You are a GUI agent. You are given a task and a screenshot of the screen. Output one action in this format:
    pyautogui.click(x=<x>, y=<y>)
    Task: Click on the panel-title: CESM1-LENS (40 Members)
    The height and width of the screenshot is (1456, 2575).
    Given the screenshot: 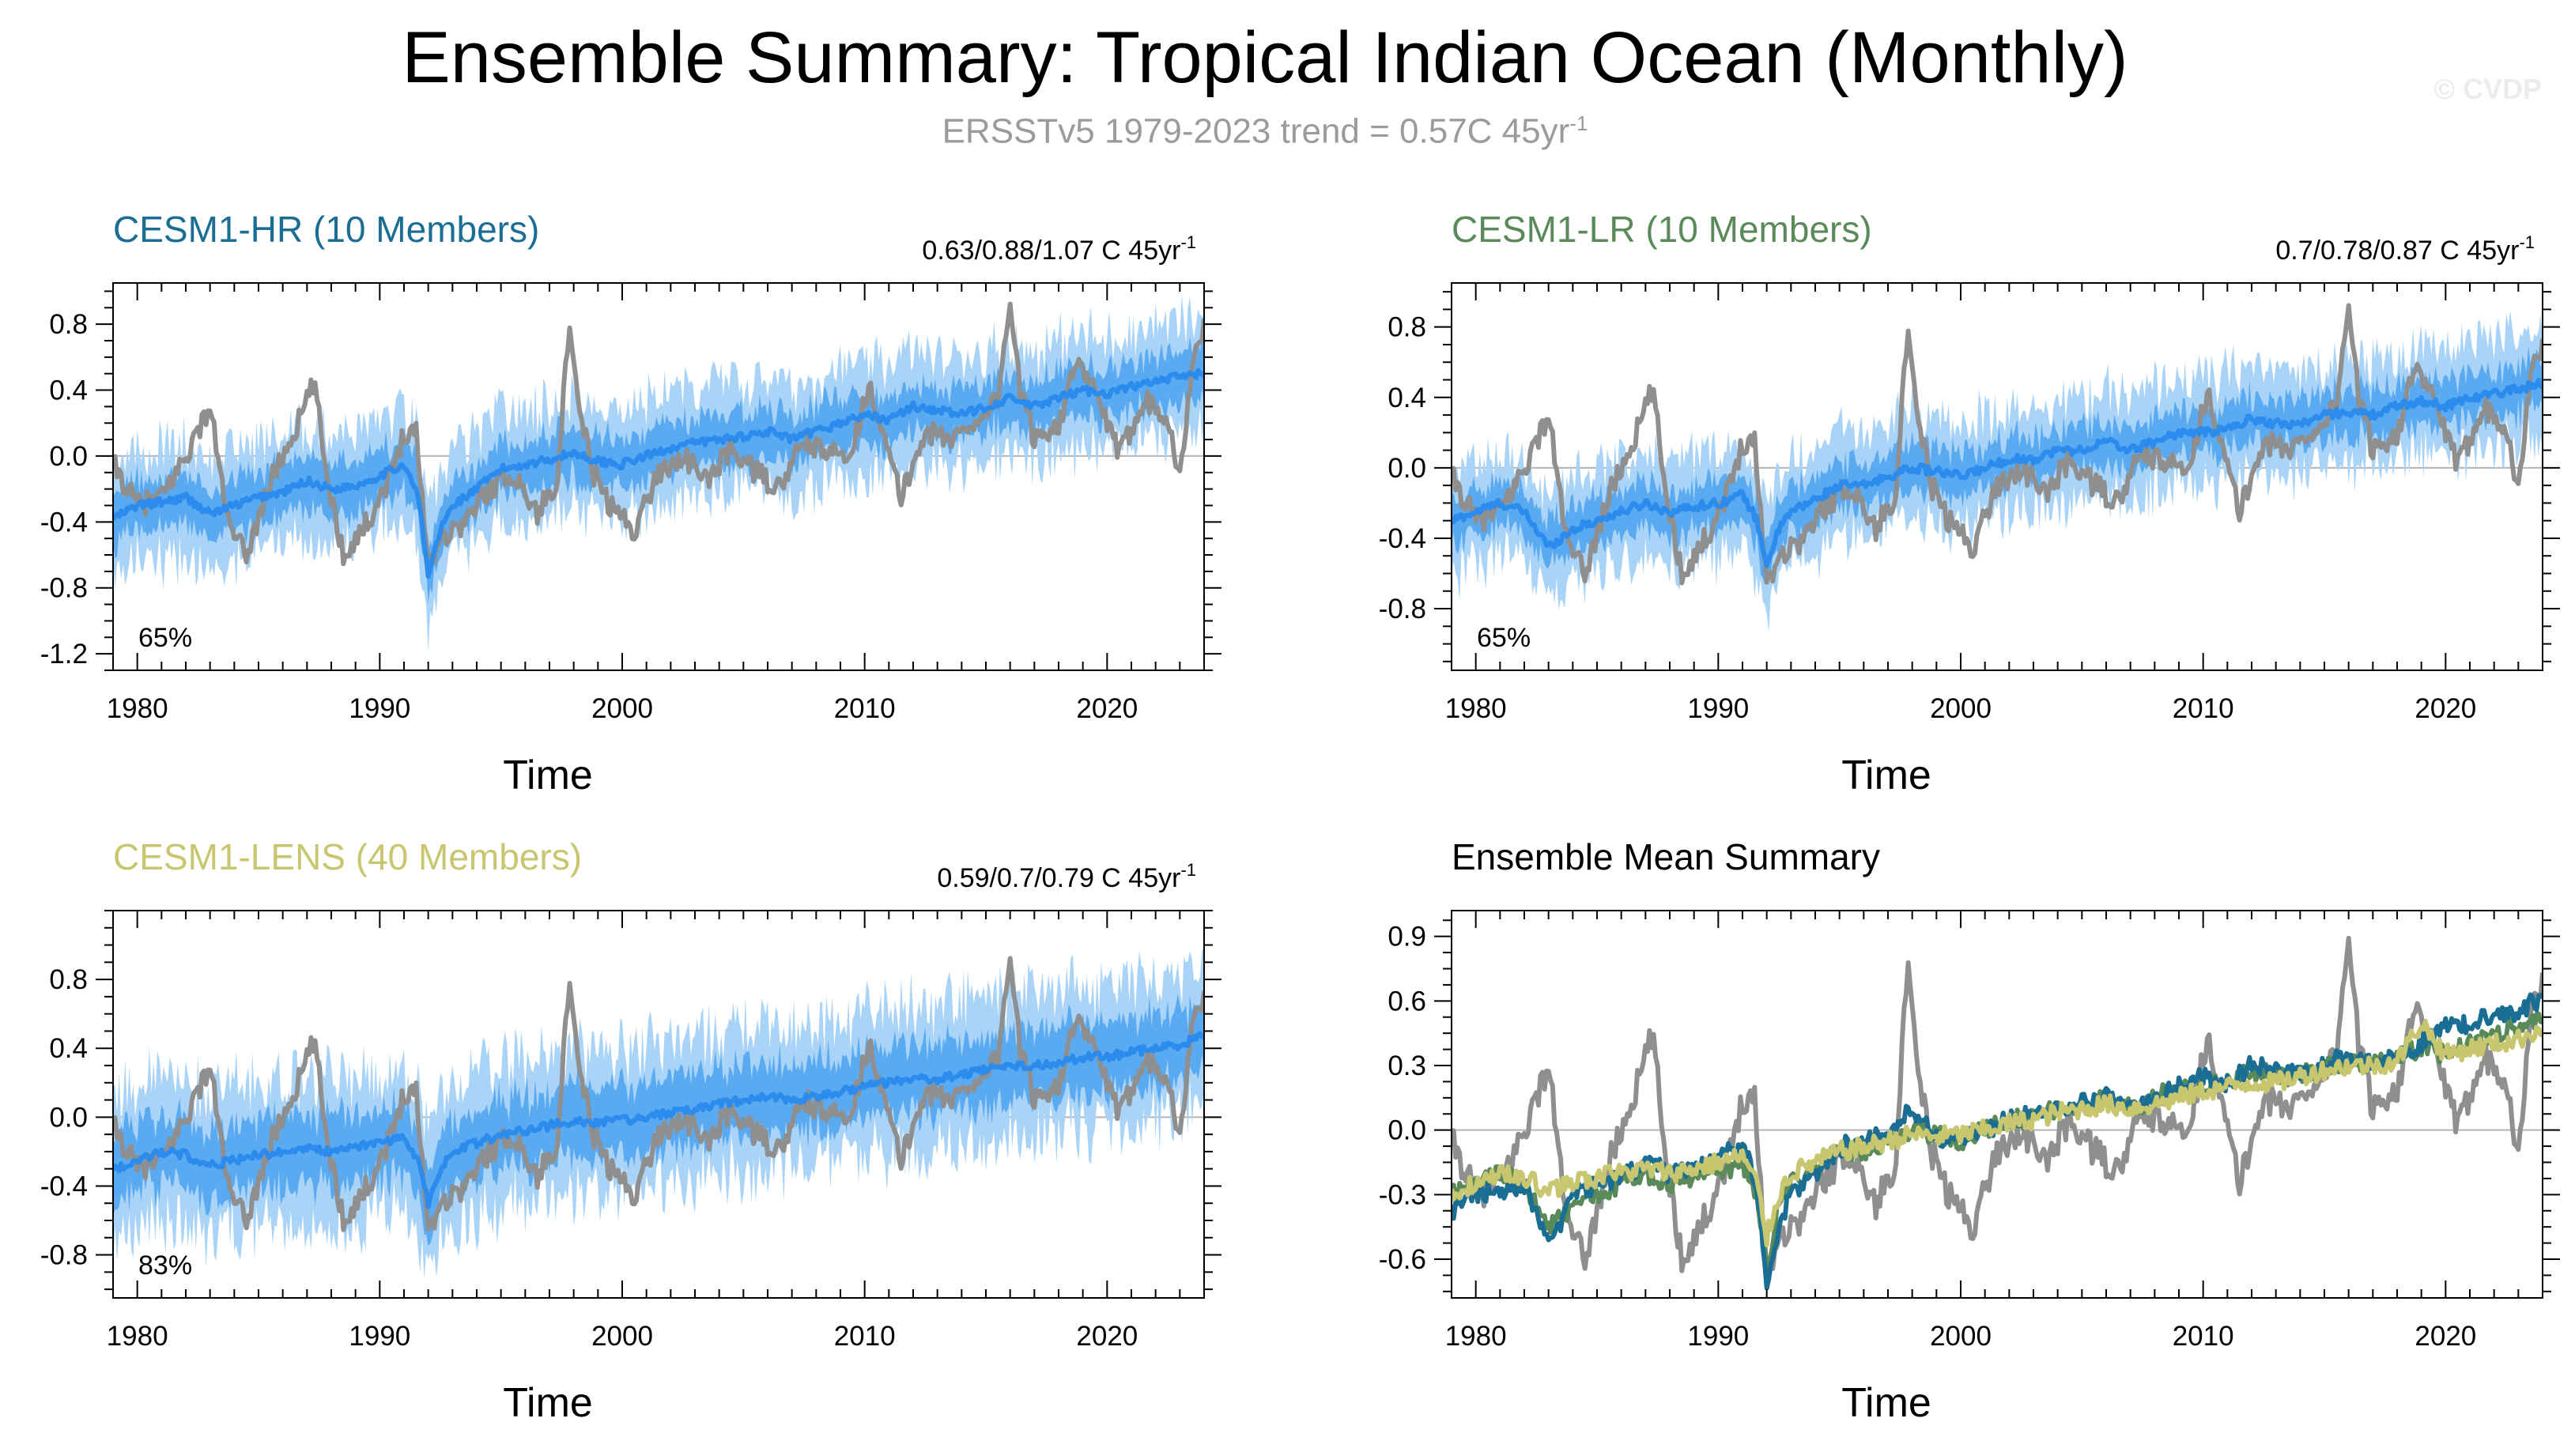 What is the action you would take?
    pyautogui.click(x=347, y=856)
    